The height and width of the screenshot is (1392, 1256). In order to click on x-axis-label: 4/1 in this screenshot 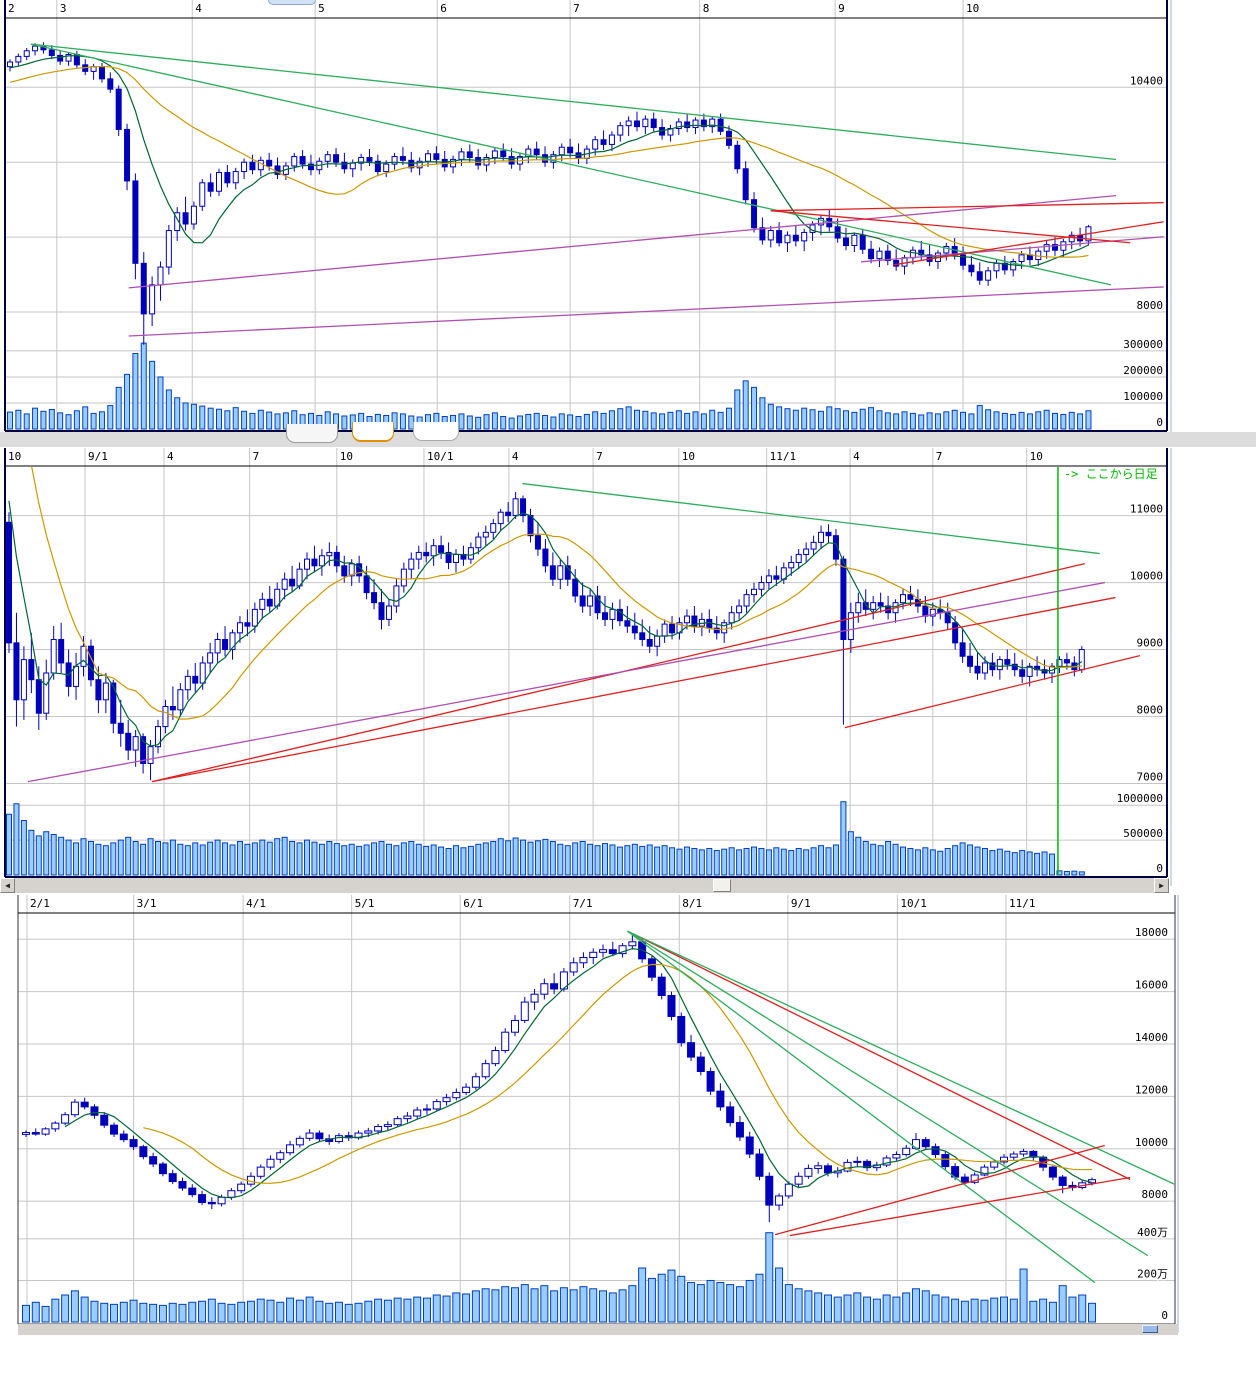, I will do `click(256, 903)`.